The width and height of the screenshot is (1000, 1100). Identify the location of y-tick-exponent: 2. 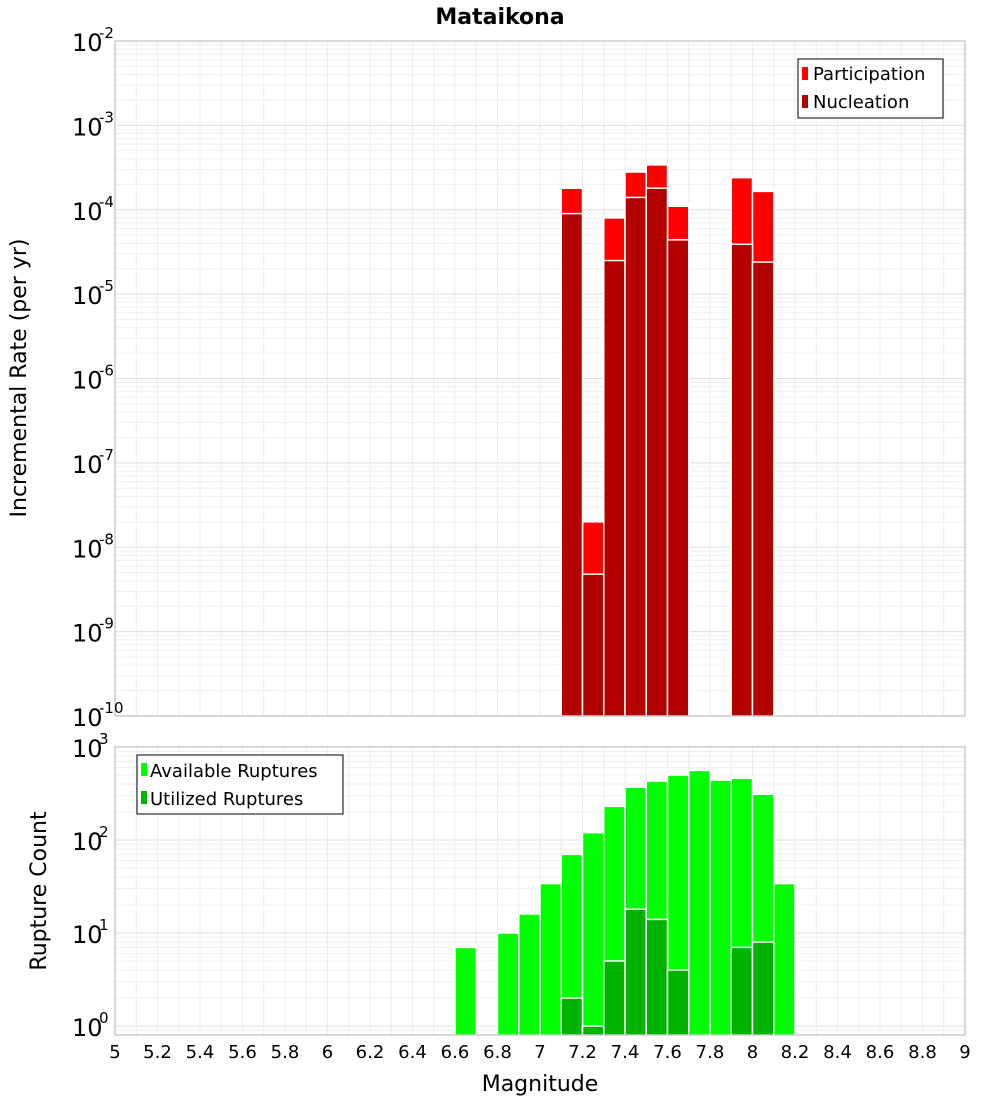
(104, 832).